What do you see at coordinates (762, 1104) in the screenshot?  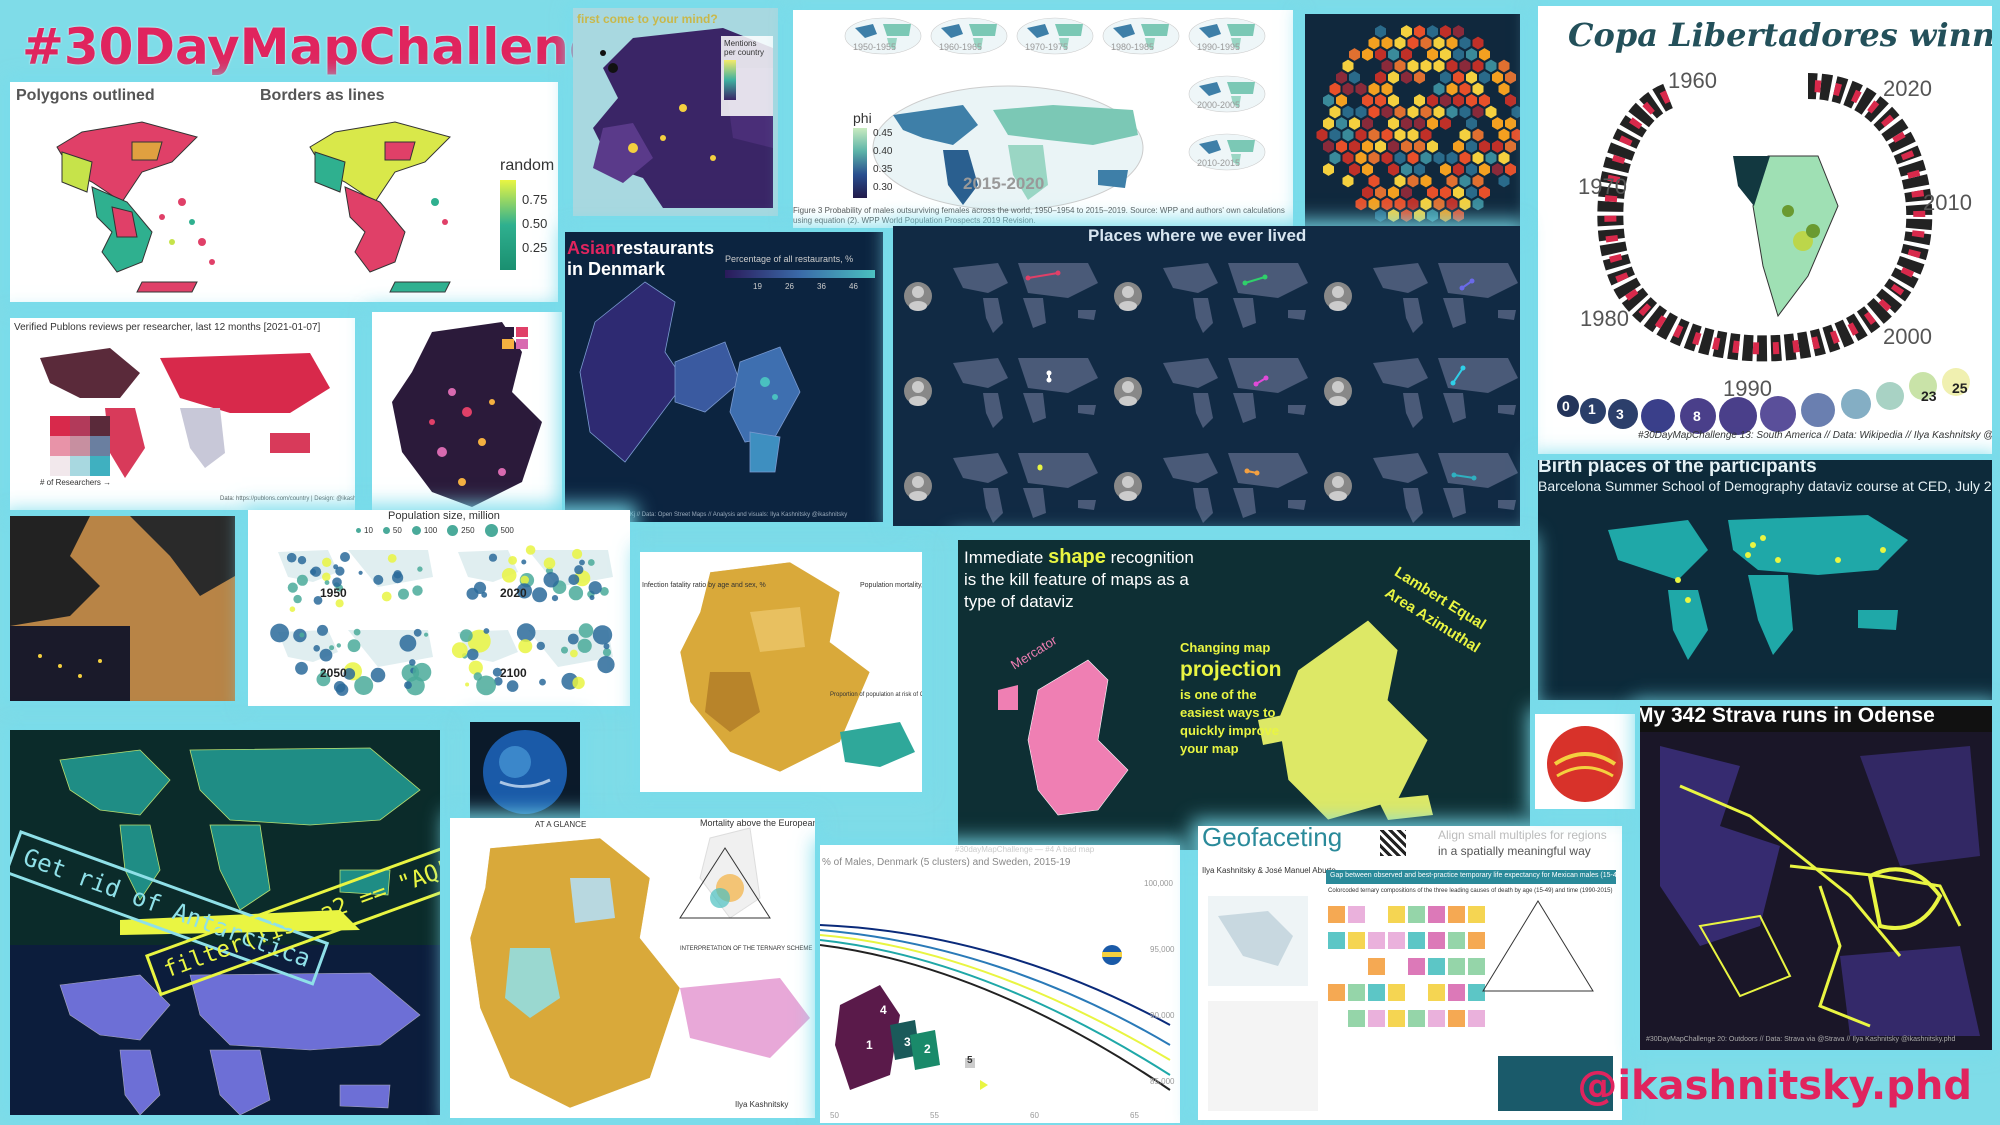 I see `ternary-author: Ilya Kashnitsky` at bounding box center [762, 1104].